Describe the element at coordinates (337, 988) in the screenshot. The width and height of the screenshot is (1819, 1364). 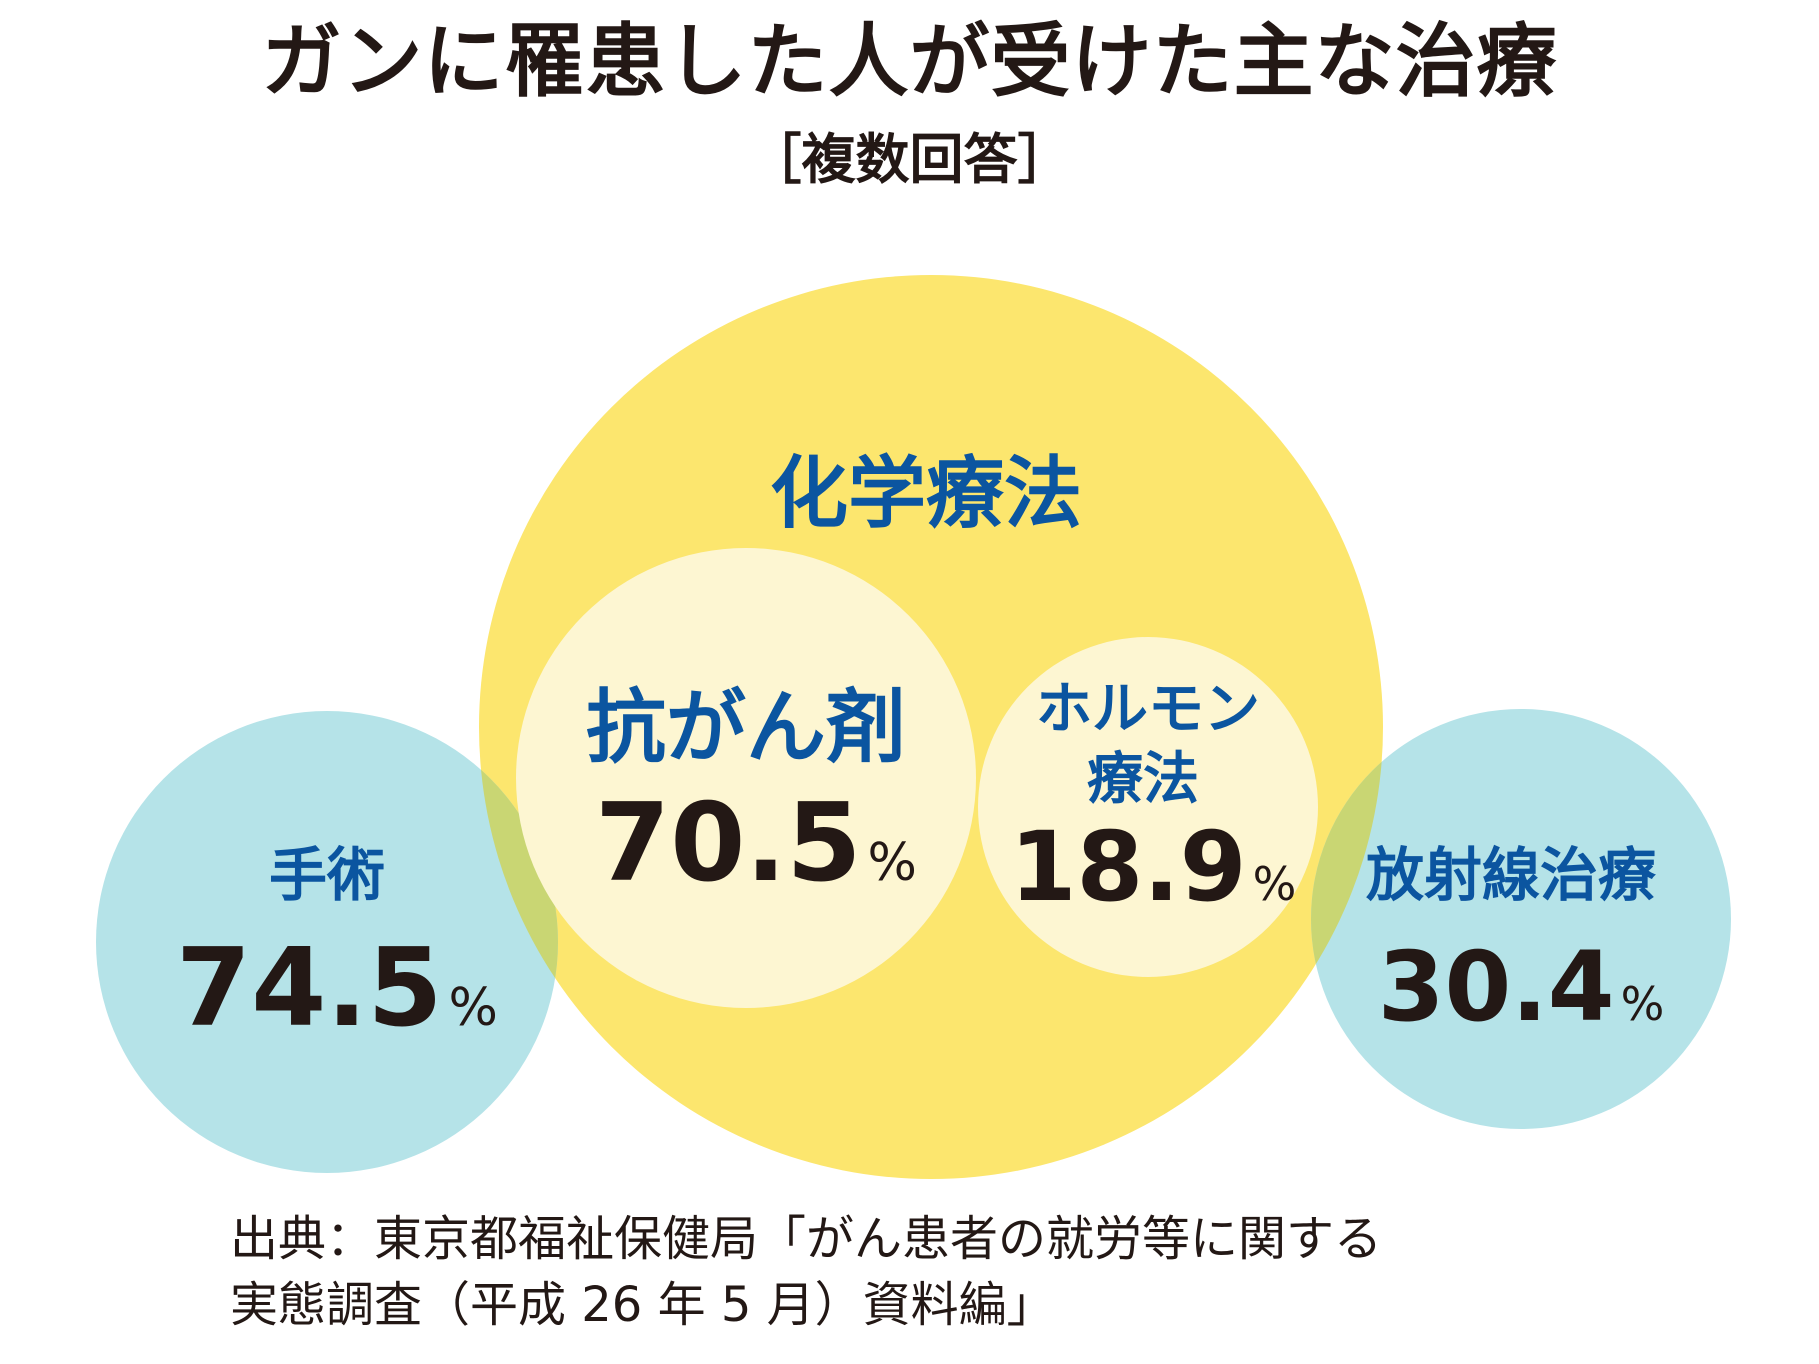
I see `surgery-value: 74.5%` at that location.